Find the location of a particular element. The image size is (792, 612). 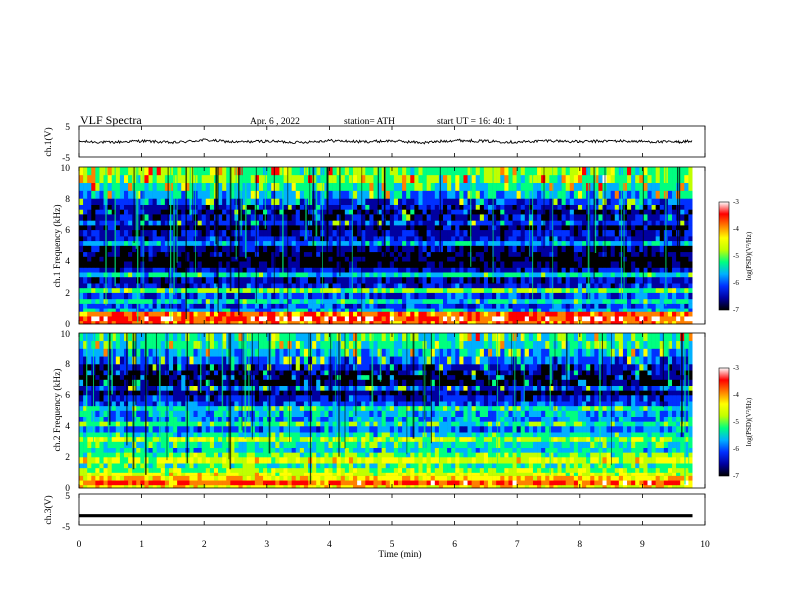

ch1-ytick-bottom: -5 is located at coordinates (66, 159).